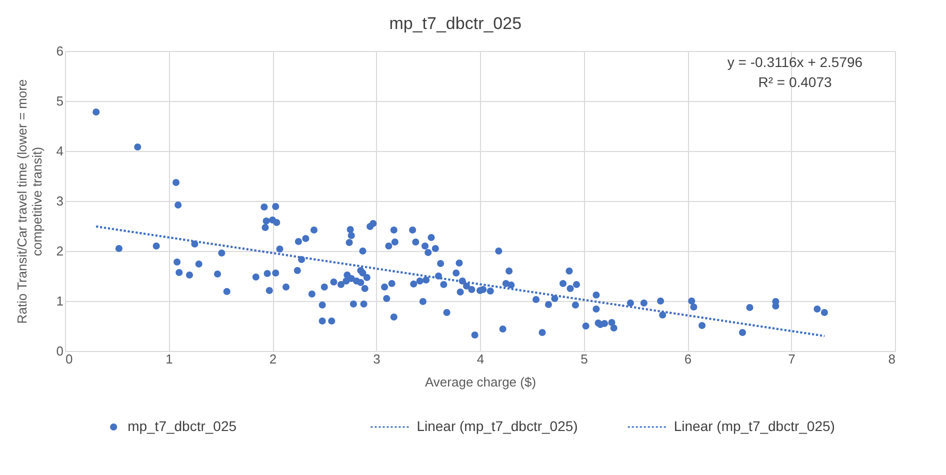 The image size is (946, 475). Describe the element at coordinates (480, 359) in the screenshot. I see `x-tick-label: 4` at that location.